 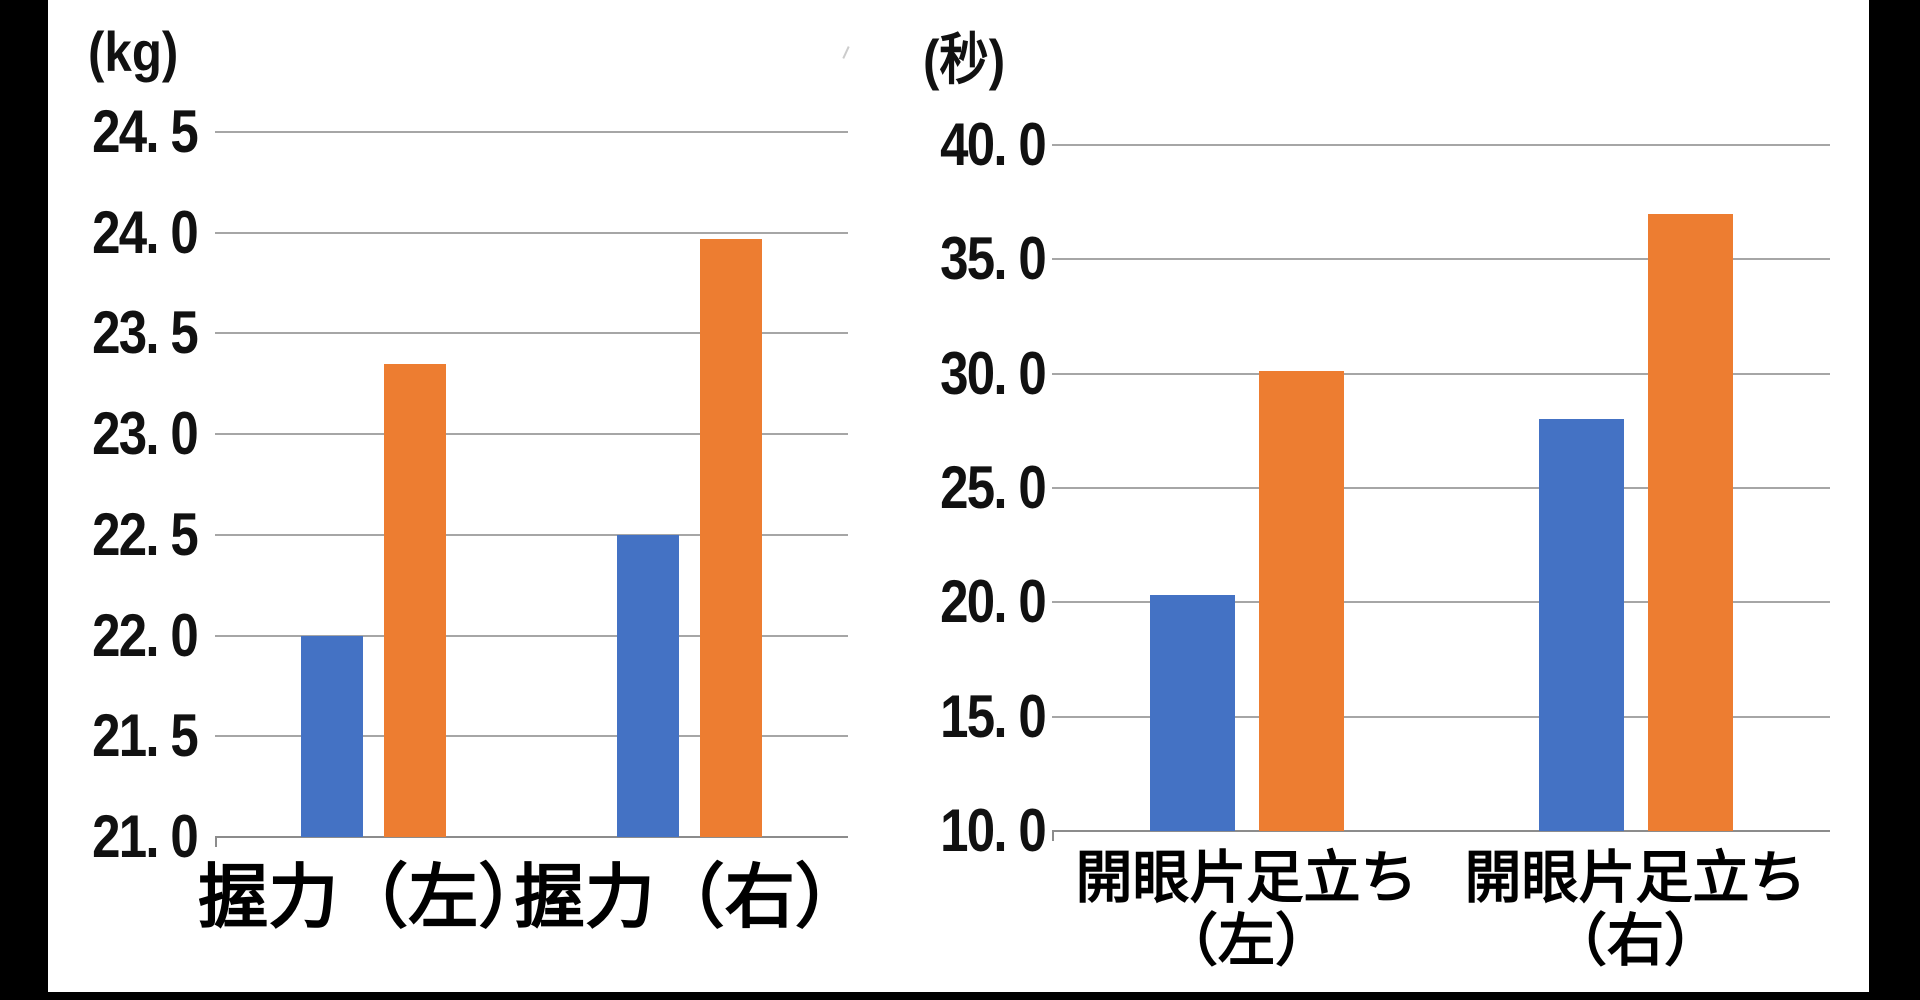 I want to click on category-label: 開眼片足立ち （右）, so click(x=1635, y=909).